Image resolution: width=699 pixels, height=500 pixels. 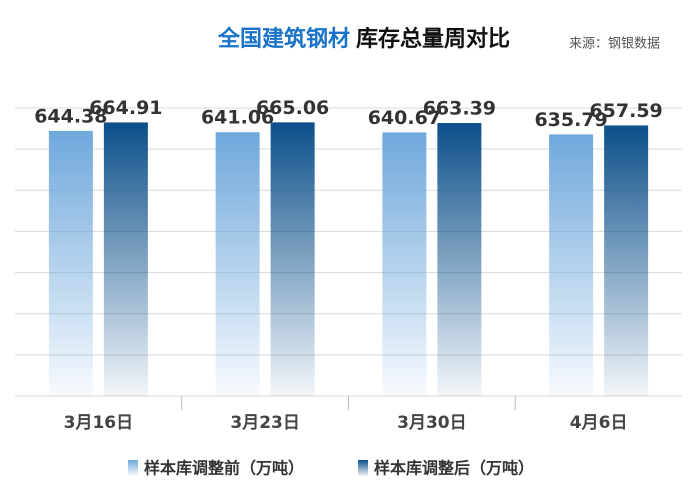 What do you see at coordinates (224, 468) in the screenshot?
I see `legend-label: 样本库调整前（万吨）` at bounding box center [224, 468].